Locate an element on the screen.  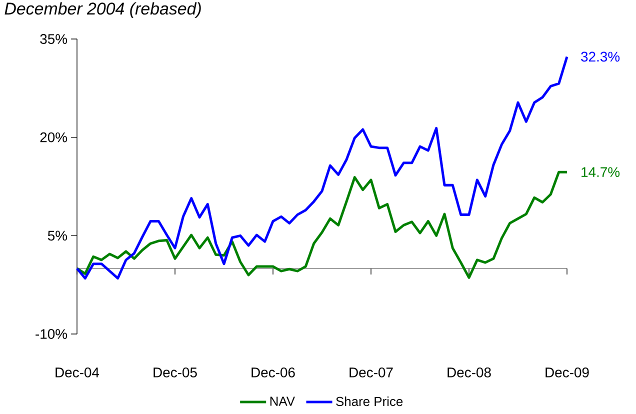
data-label: 14.7% is located at coordinates (601, 172).